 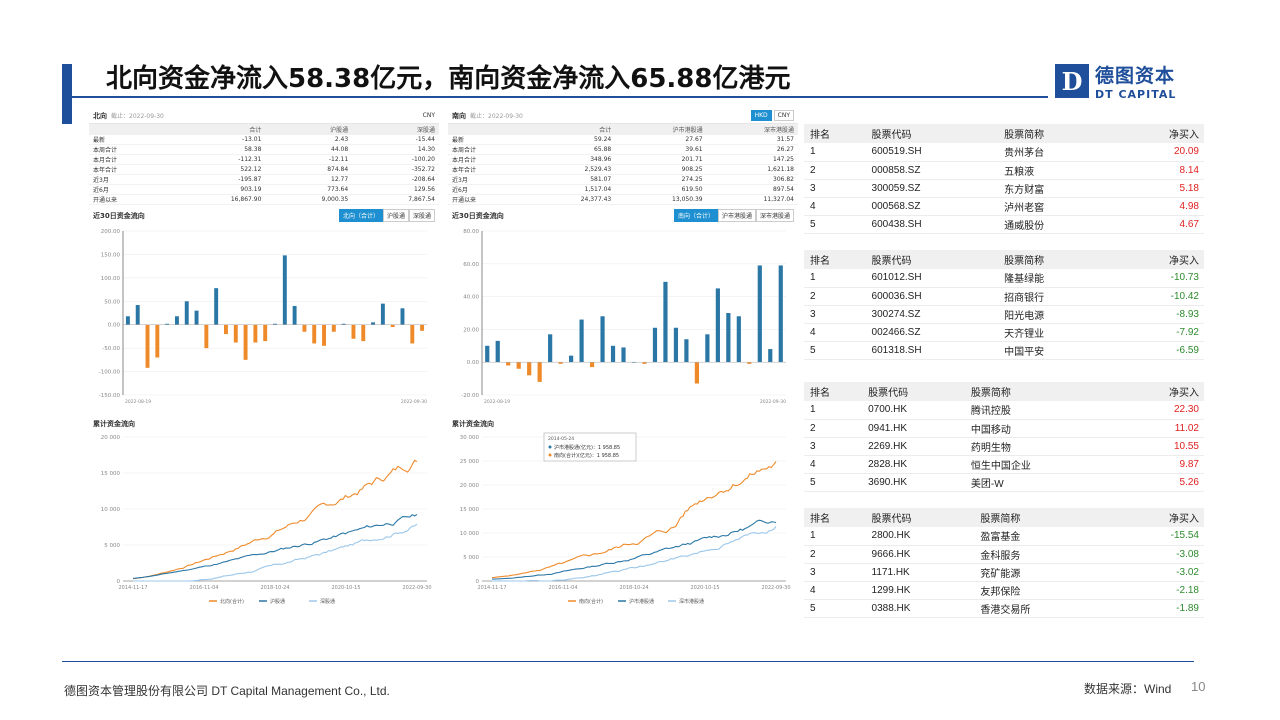 What do you see at coordinates (100, 115) in the screenshot?
I see `north-title: 北向` at bounding box center [100, 115].